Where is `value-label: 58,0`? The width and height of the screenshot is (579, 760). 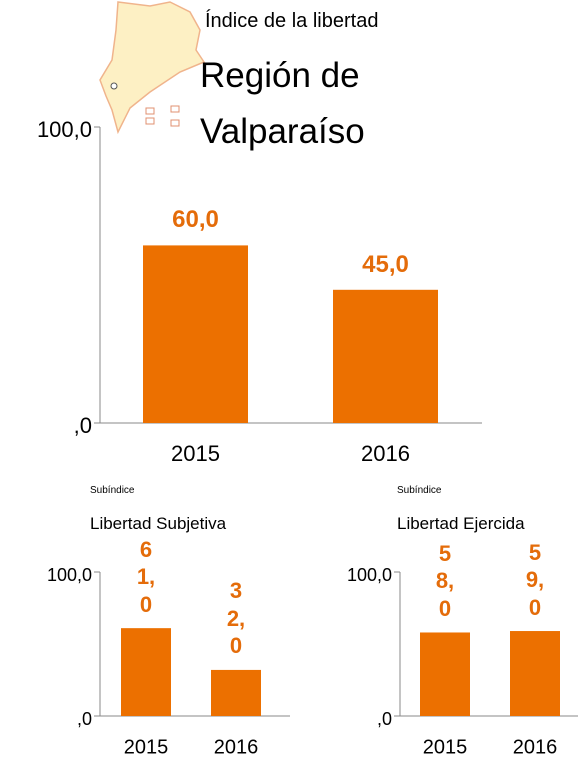
value-label: 58,0 is located at coordinates (445, 580).